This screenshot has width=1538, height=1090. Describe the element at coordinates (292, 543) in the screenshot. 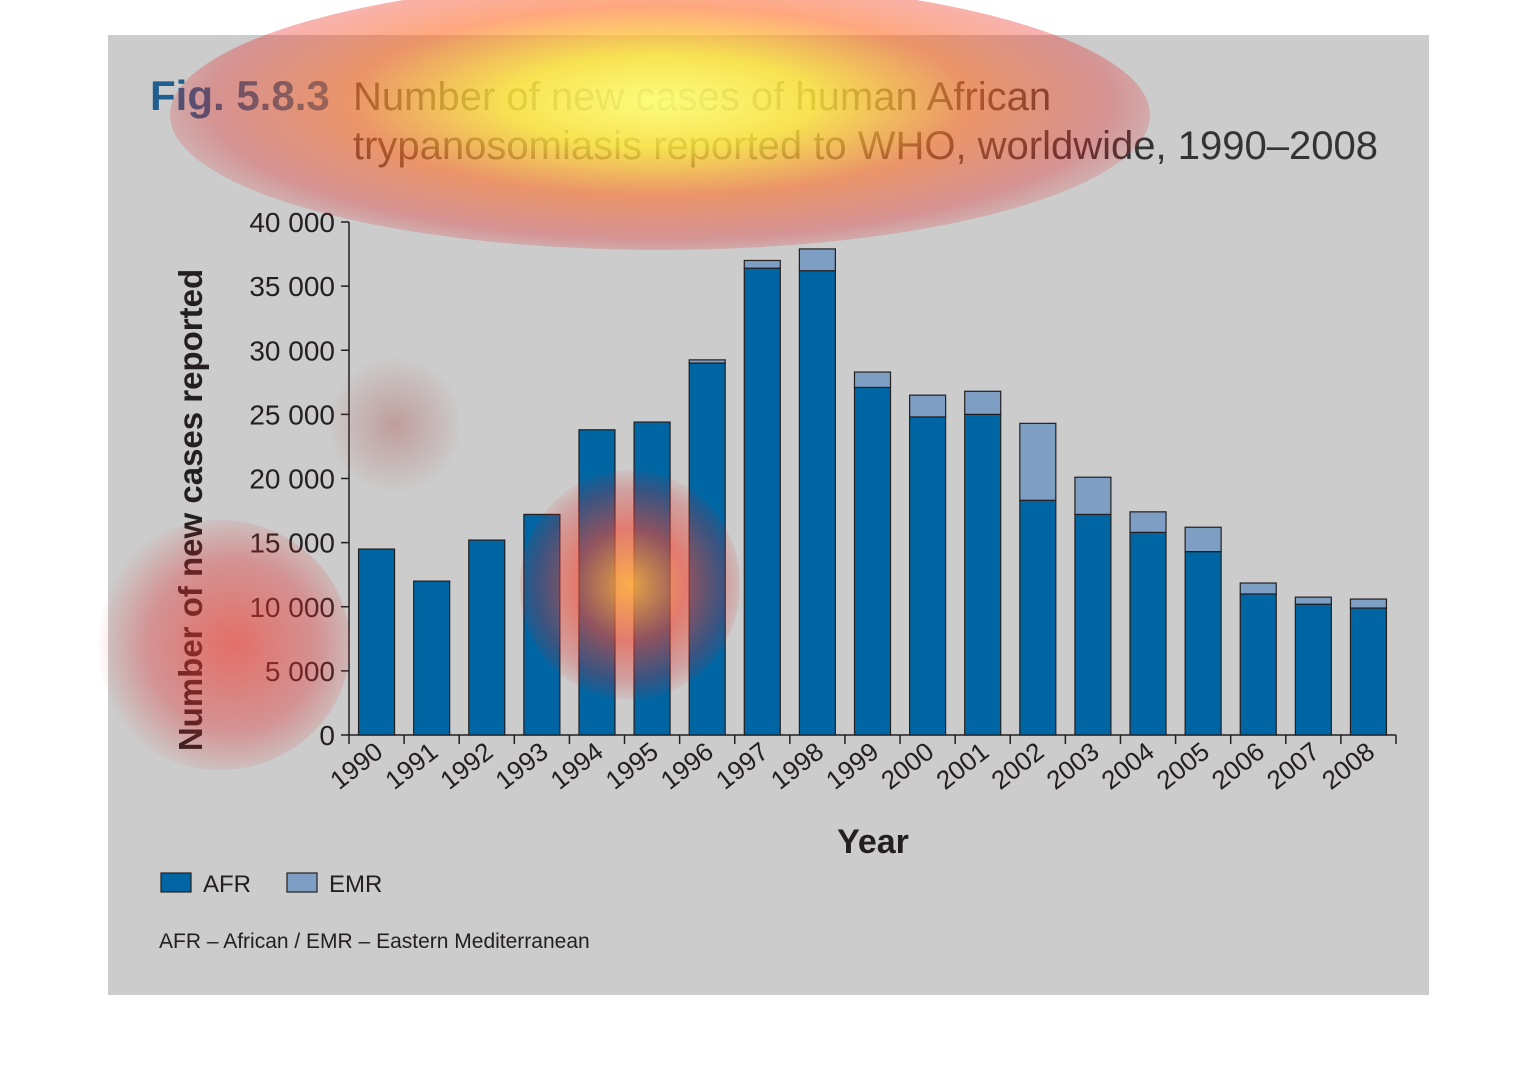

I see `y-tick-label: 15 000` at that location.